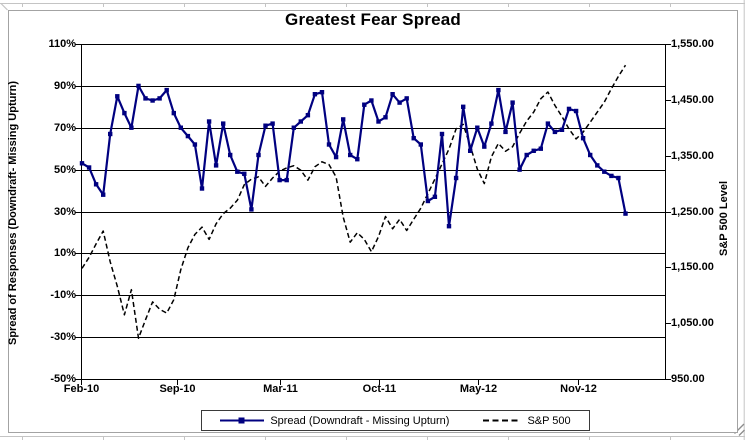 The image size is (745, 440). I want to click on right-axis-tick-label: 1,350.00, so click(692, 155).